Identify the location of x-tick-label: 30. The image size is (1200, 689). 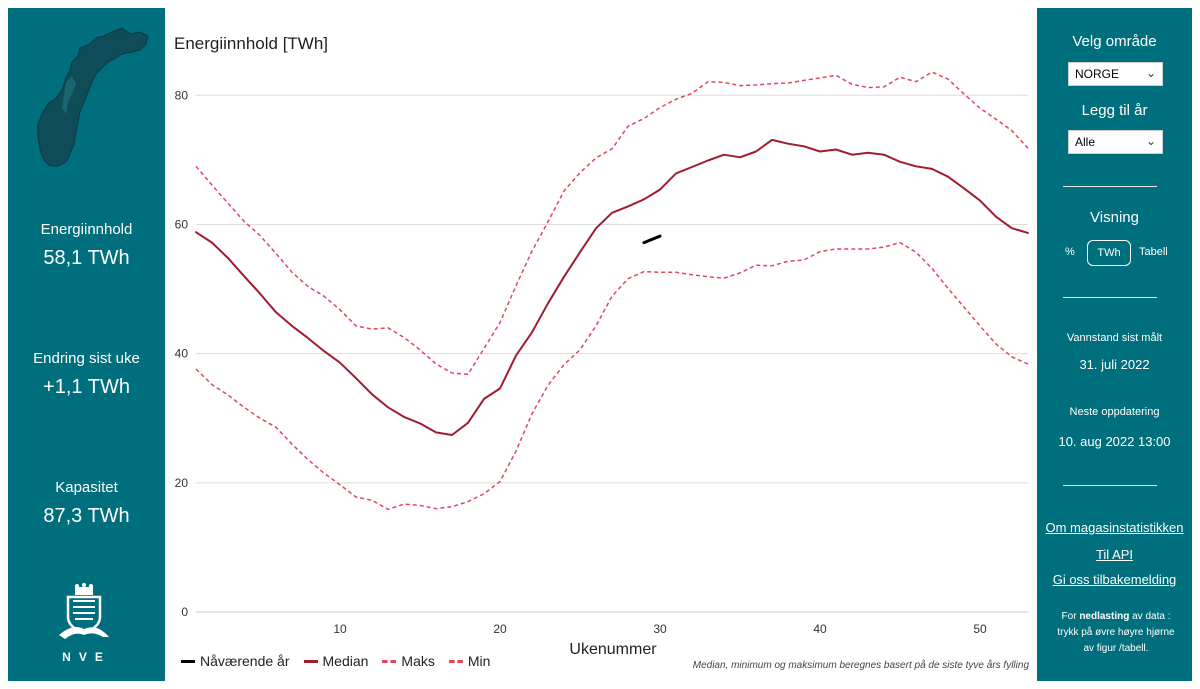
(660, 629).